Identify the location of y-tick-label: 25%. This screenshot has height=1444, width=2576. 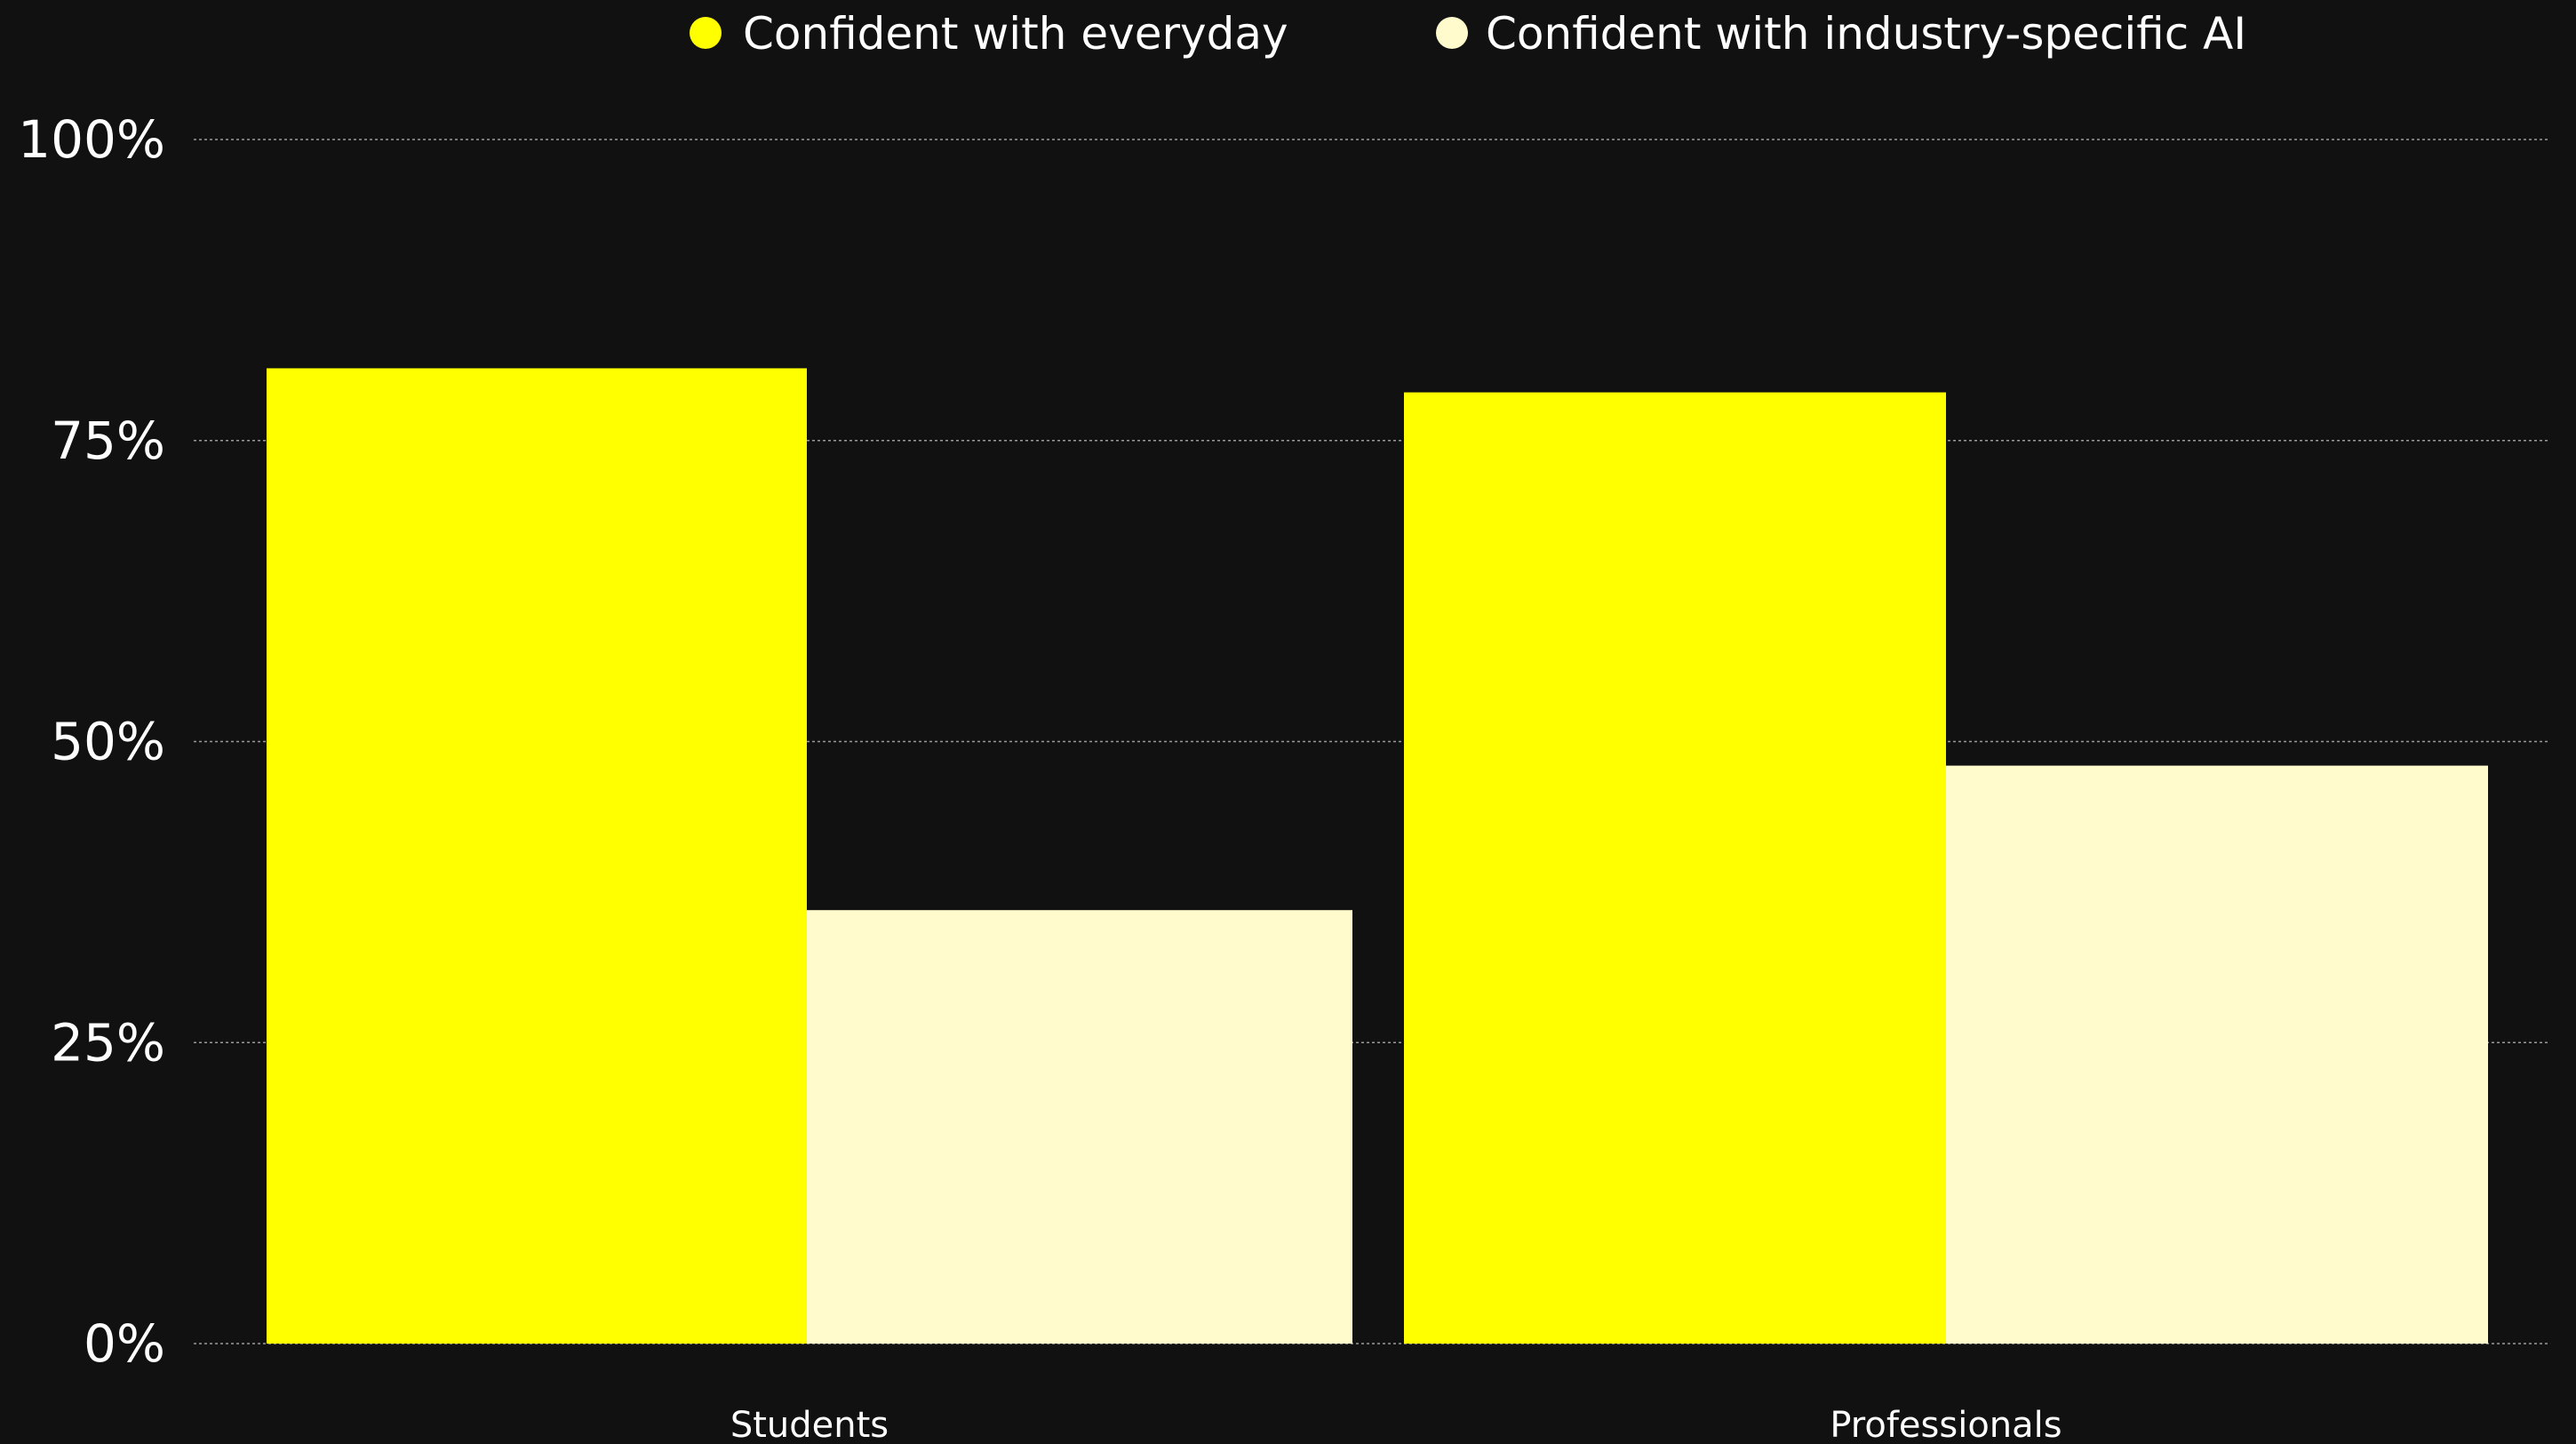
(108, 1042).